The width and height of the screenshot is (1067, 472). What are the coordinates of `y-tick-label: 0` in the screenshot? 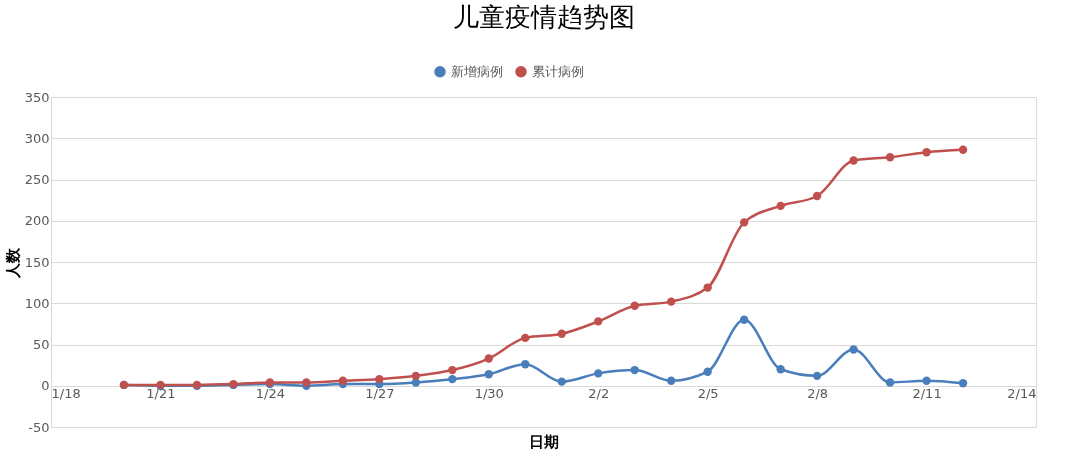 It's located at (45, 386).